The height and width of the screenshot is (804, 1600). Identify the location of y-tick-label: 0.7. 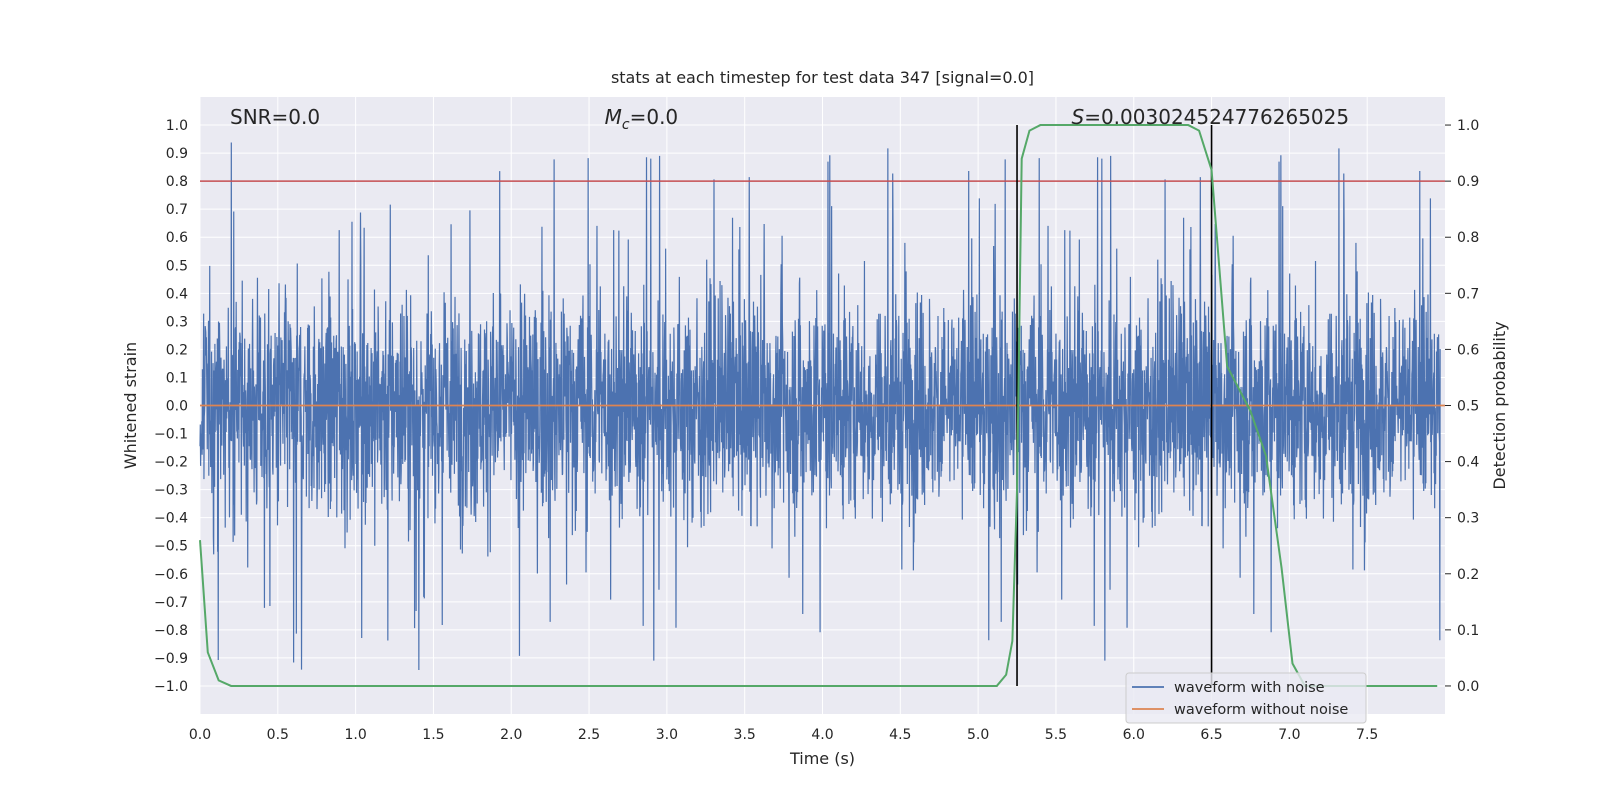
(177, 210).